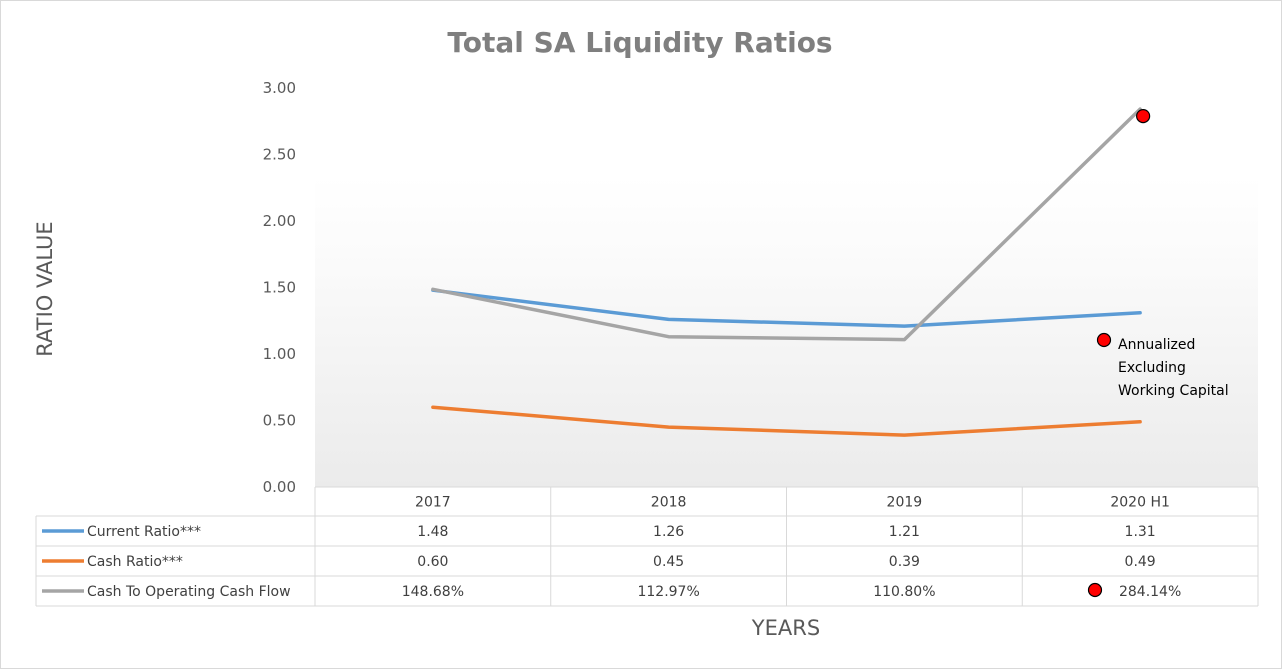 The image size is (1282, 669). I want to click on annotation: Annualized Excluding Working Capital, so click(1158, 353).